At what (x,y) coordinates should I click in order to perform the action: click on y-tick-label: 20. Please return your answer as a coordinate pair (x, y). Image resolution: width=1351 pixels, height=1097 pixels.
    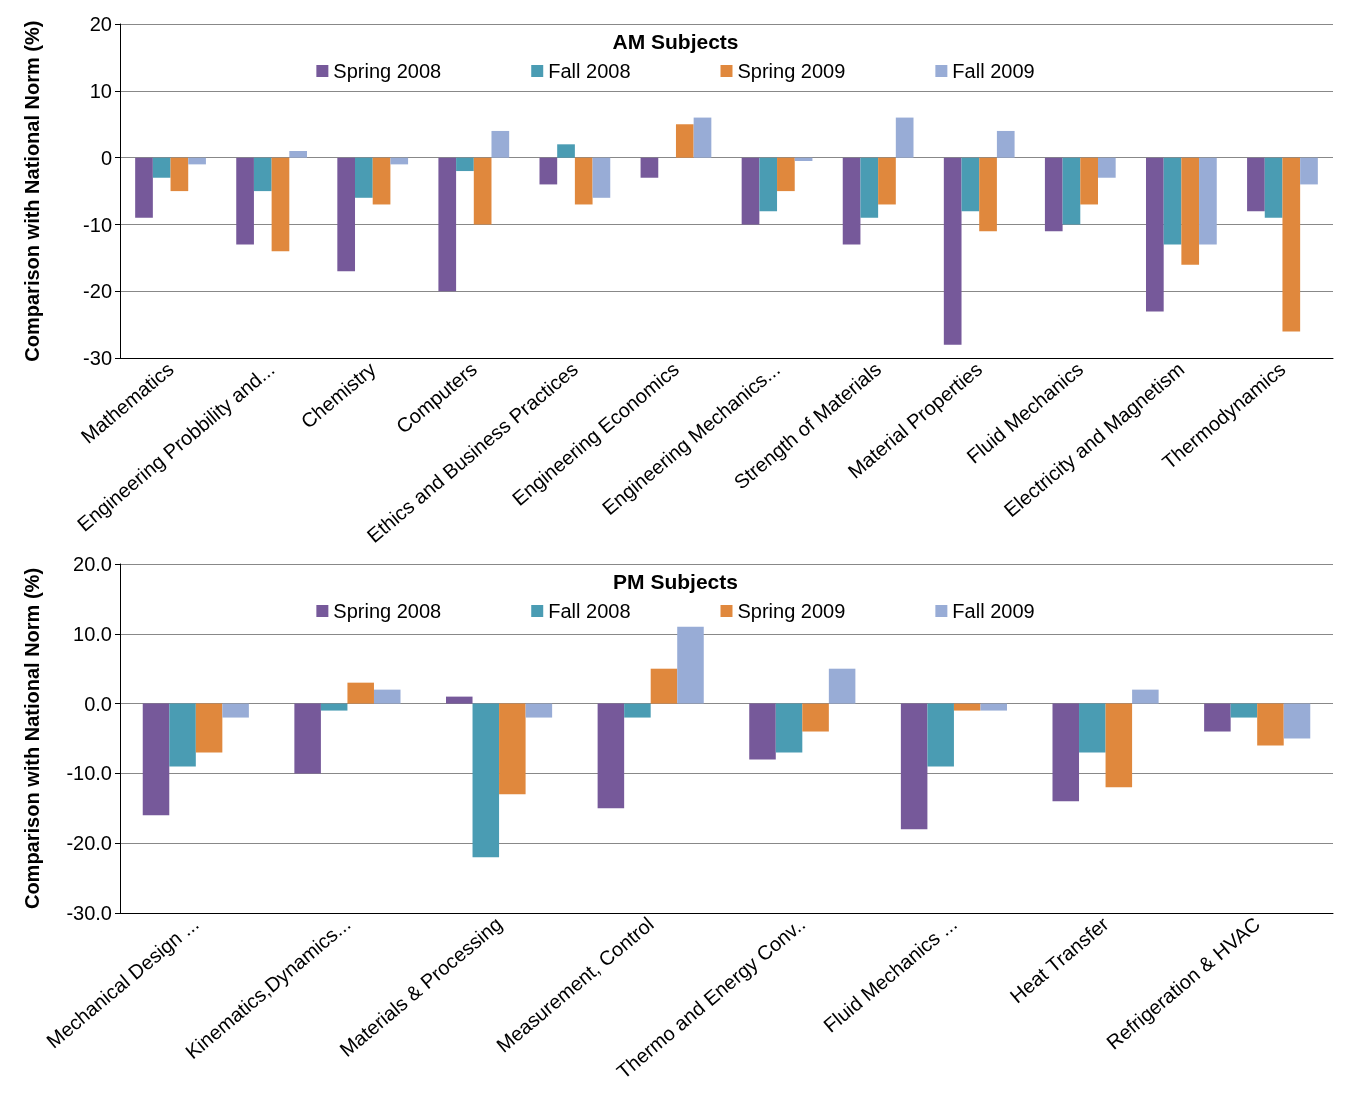
    Looking at the image, I should click on (100, 24).